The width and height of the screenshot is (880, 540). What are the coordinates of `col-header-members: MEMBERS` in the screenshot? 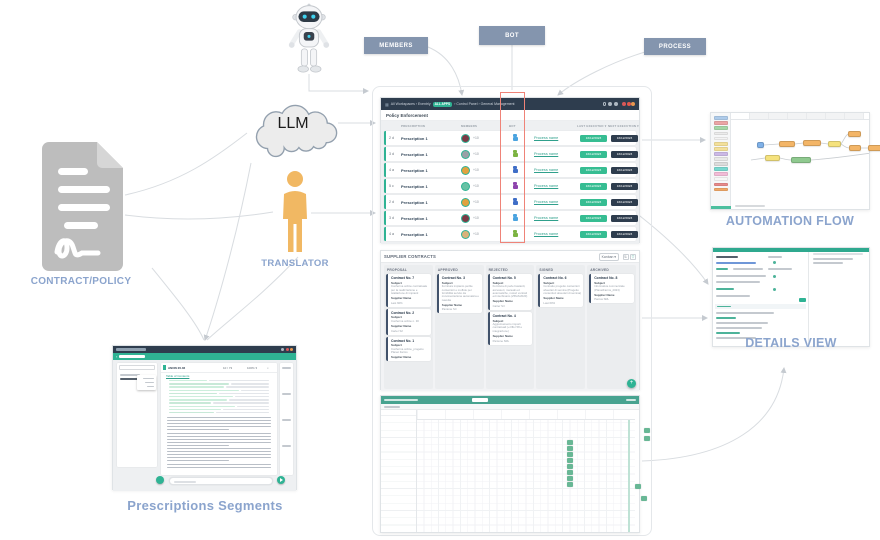 It's located at (469, 126).